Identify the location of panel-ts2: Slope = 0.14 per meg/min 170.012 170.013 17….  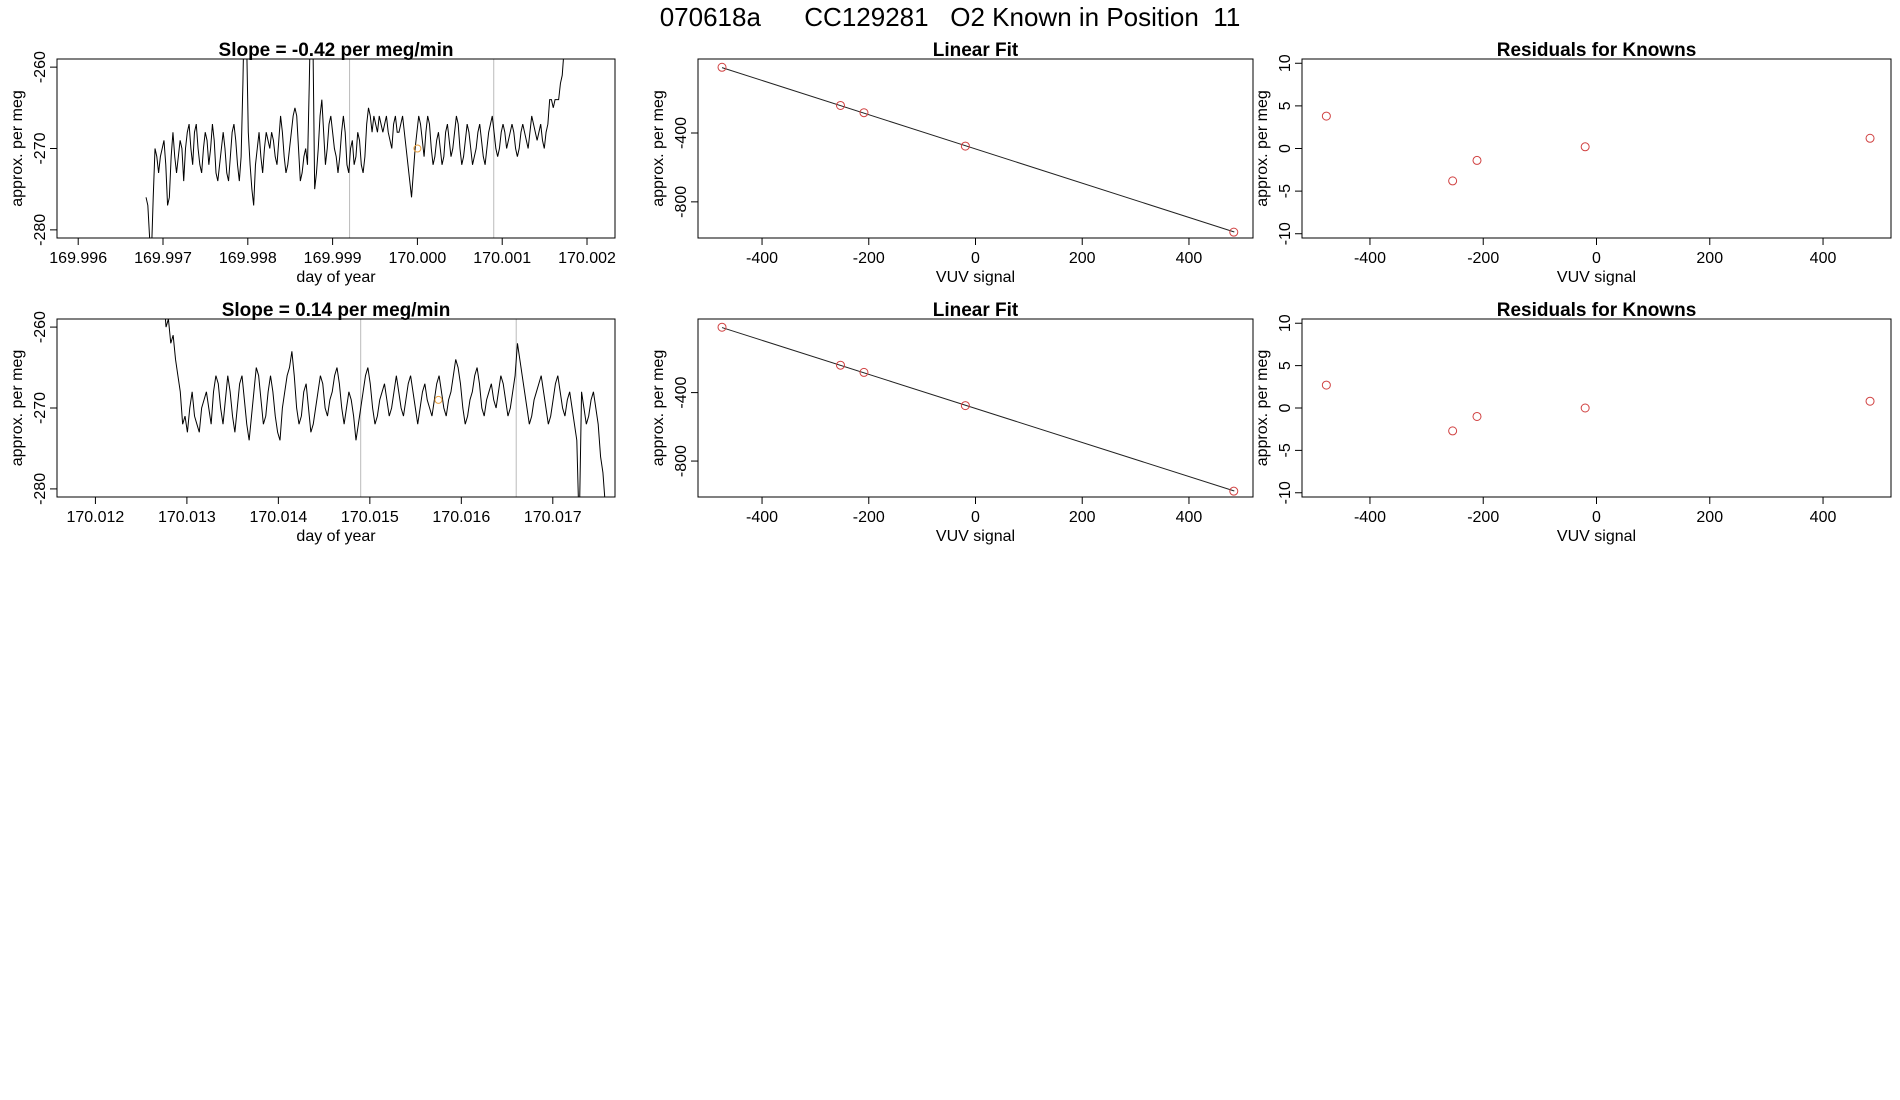
(312, 422).